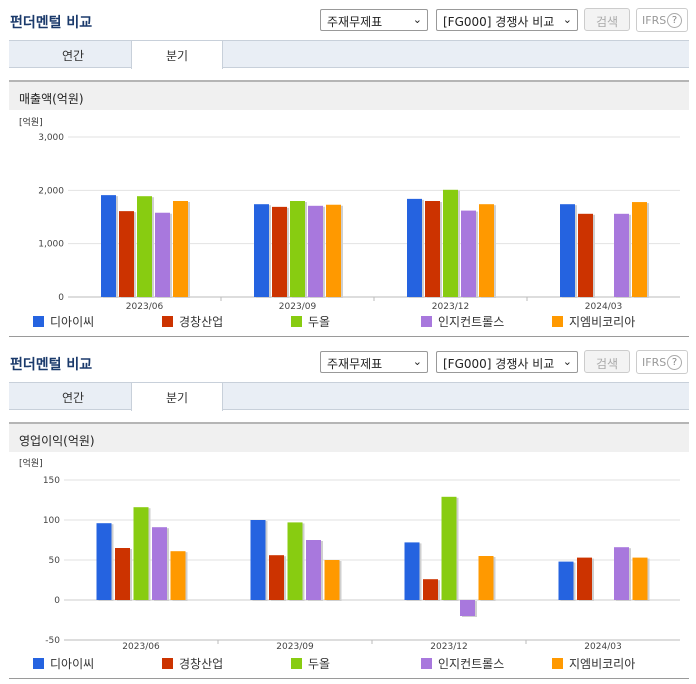  What do you see at coordinates (51, 481) in the screenshot?
I see `y-tick-label: 150` at bounding box center [51, 481].